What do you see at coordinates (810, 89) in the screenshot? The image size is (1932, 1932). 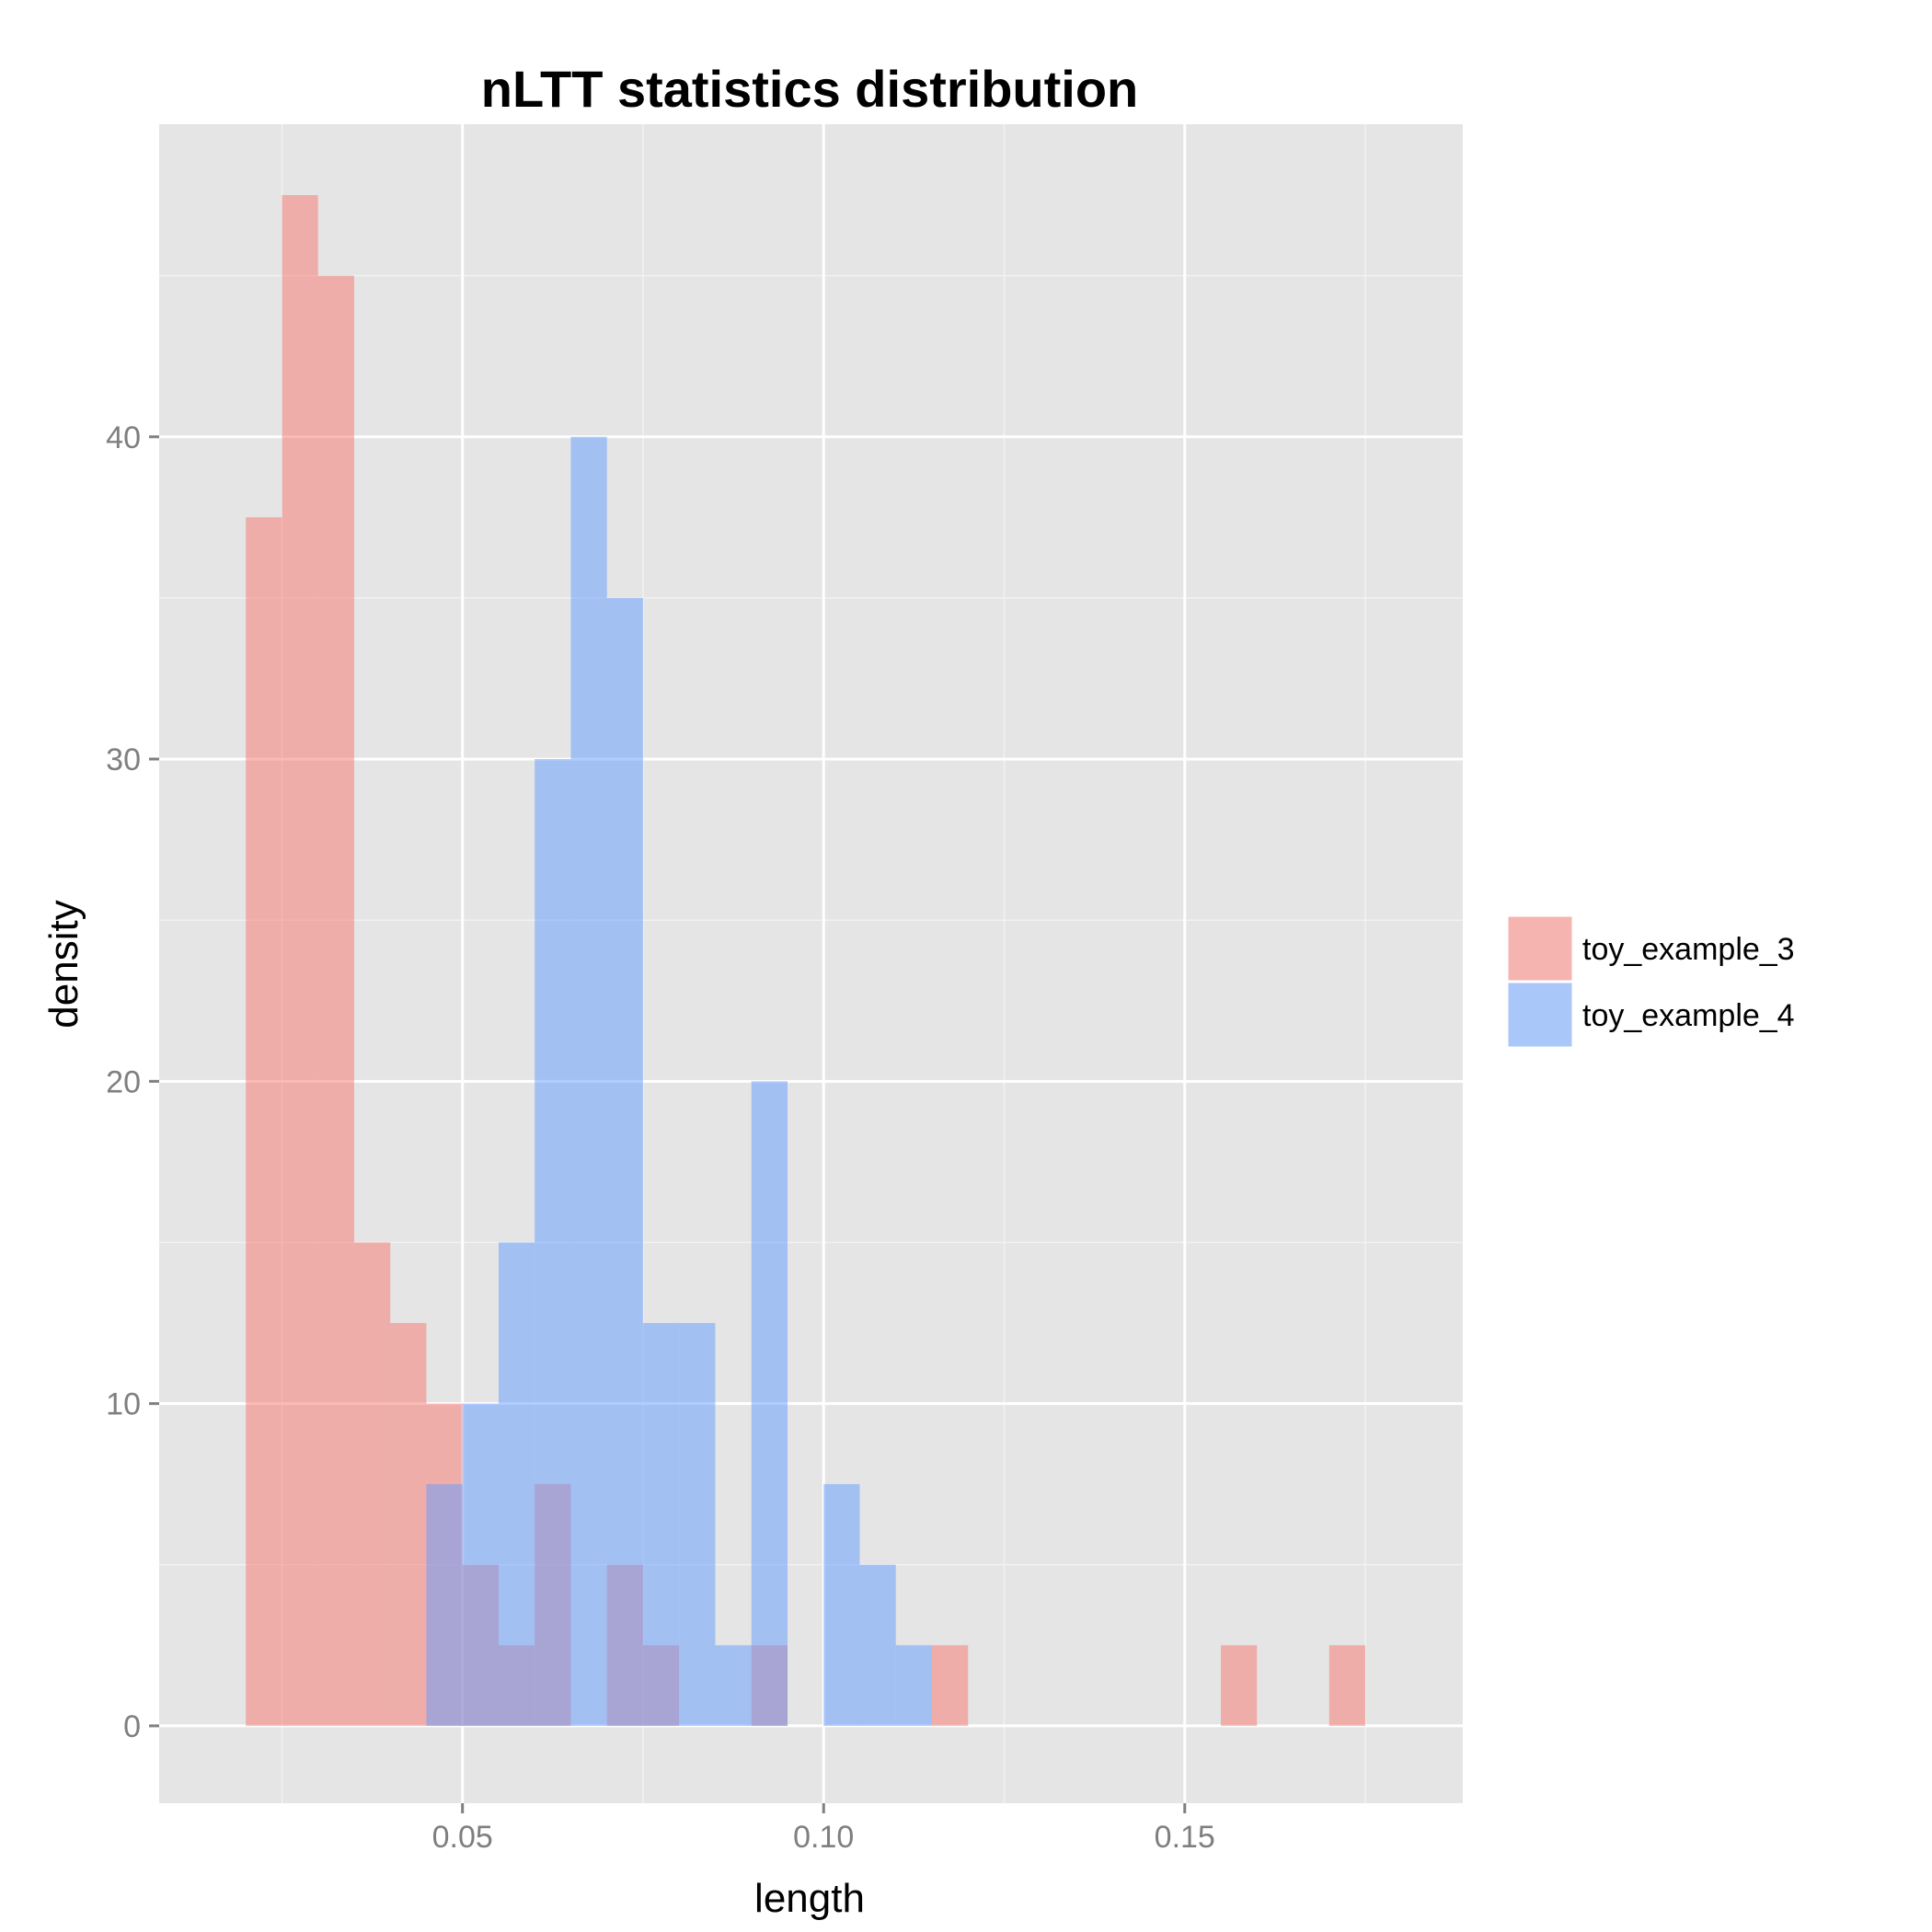 I see `chart-title: nLTT statistics distribution` at bounding box center [810, 89].